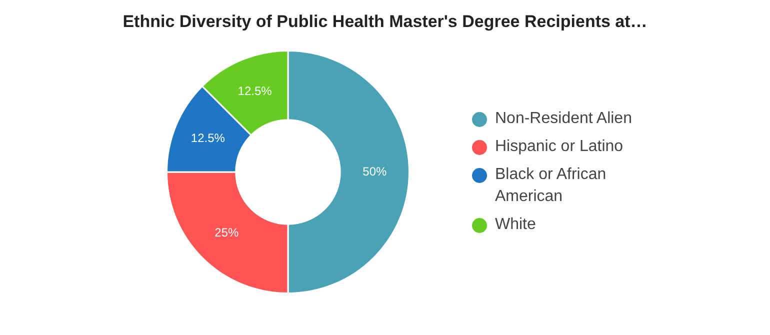  Describe the element at coordinates (559, 147) in the screenshot. I see `legend-label: Hispanic or Latino` at that location.